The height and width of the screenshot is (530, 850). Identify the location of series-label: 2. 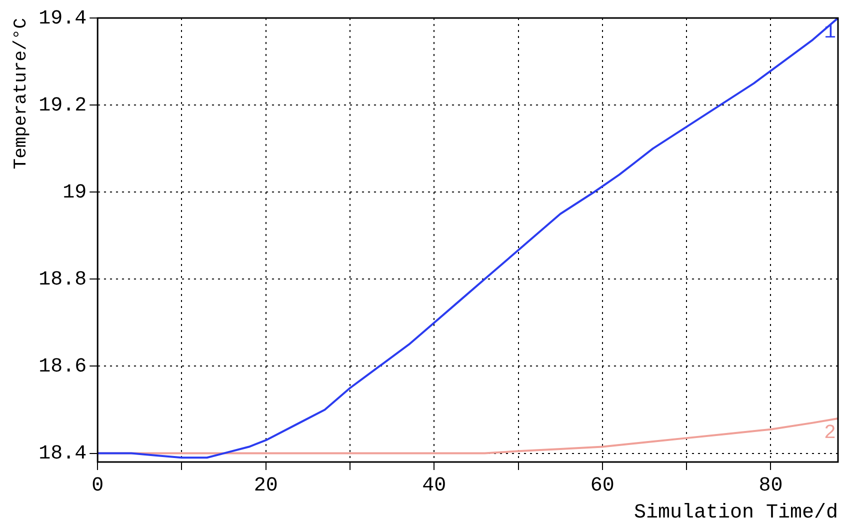
(830, 433).